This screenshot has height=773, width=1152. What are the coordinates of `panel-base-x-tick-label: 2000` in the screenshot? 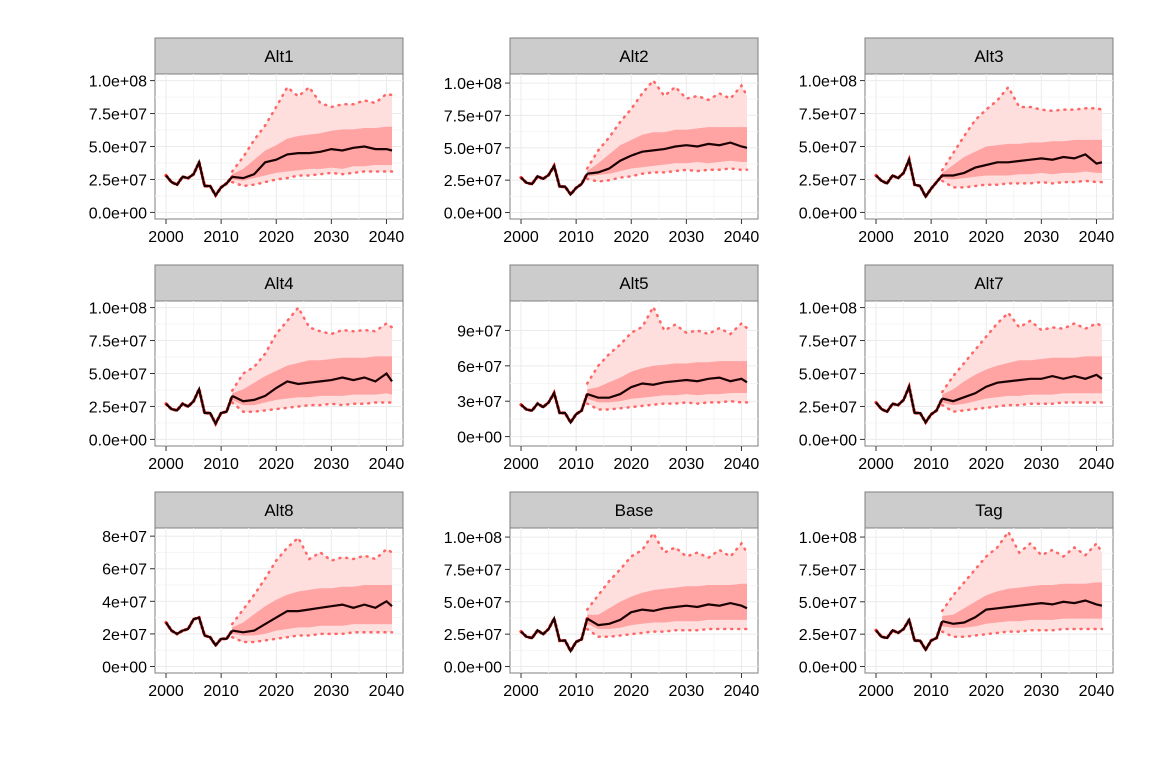 It's located at (521, 691).